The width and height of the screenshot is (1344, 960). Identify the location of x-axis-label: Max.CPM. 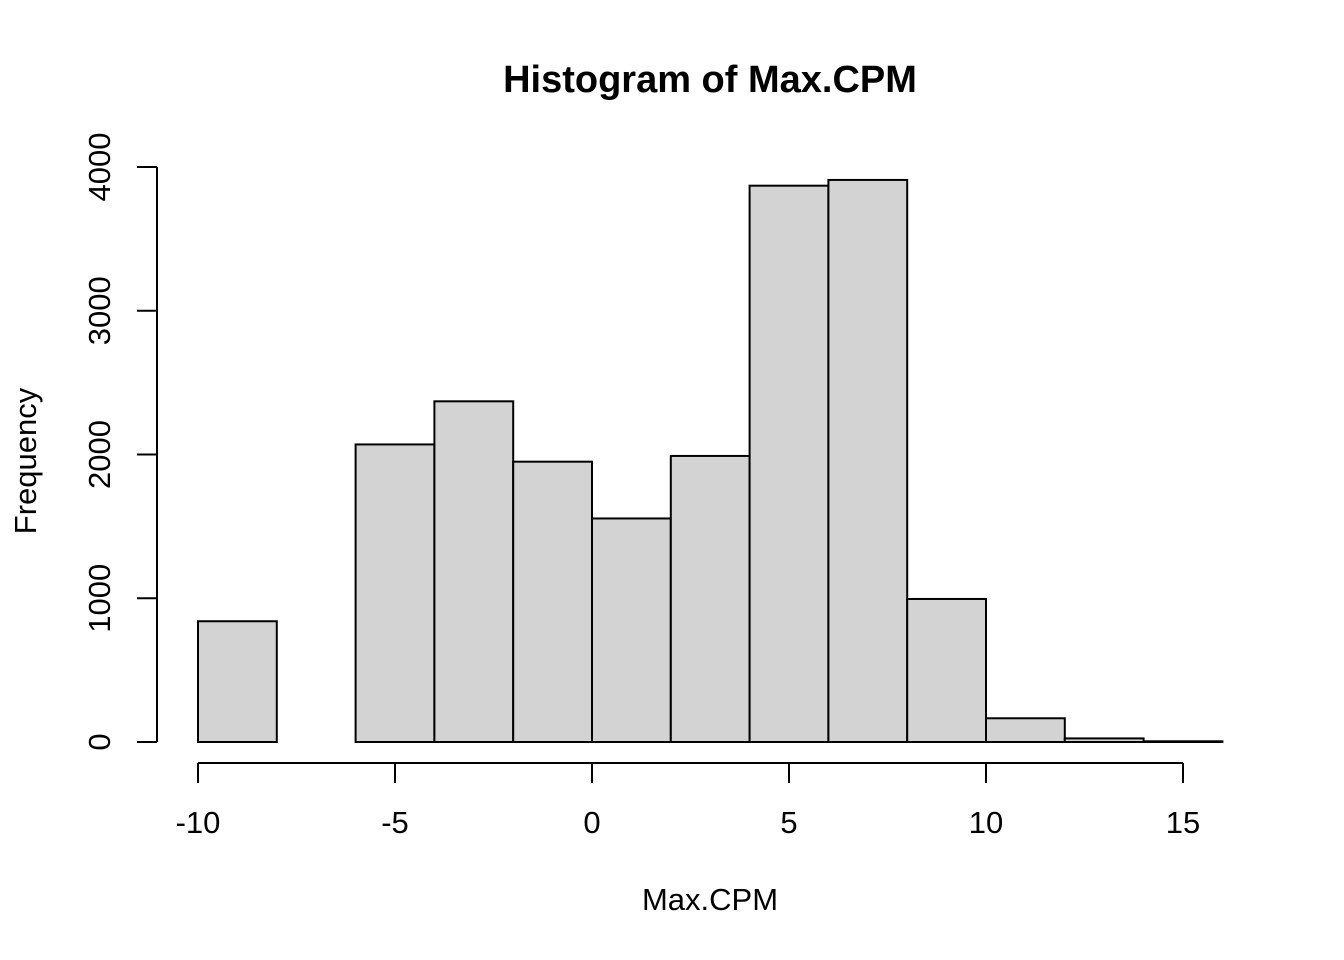
(710, 899).